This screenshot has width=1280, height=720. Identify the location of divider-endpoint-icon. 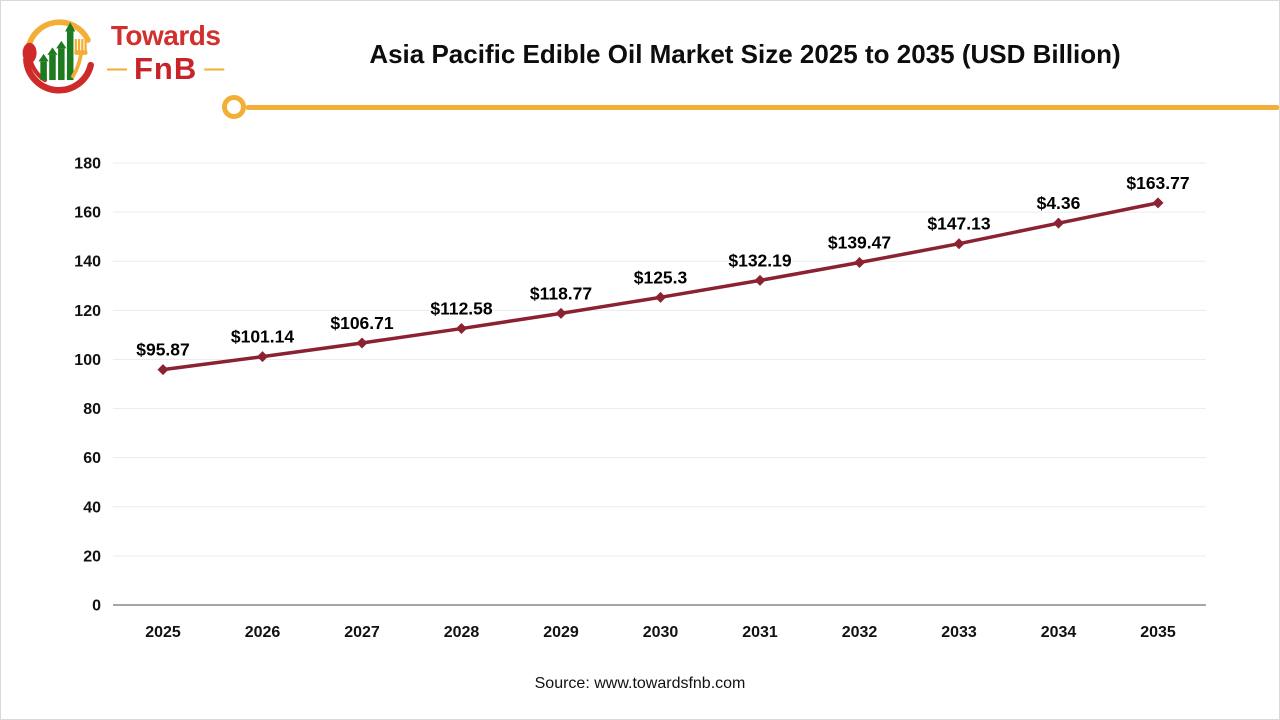
(234, 107).